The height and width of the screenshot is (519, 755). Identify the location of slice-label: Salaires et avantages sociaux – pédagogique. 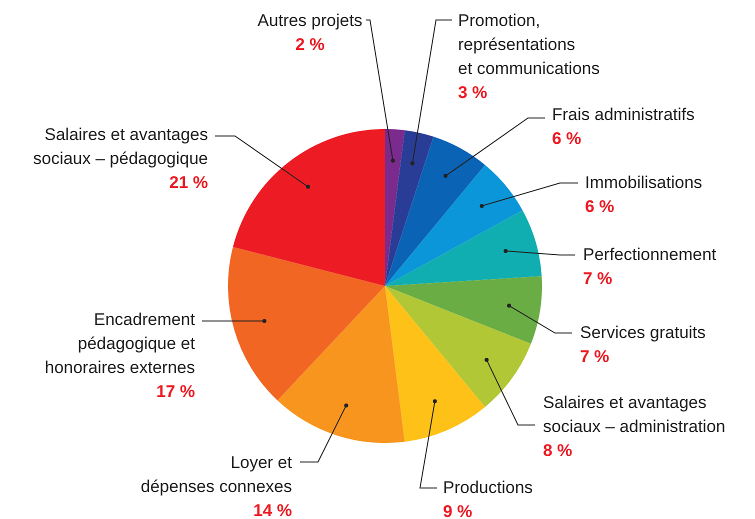
(120, 146).